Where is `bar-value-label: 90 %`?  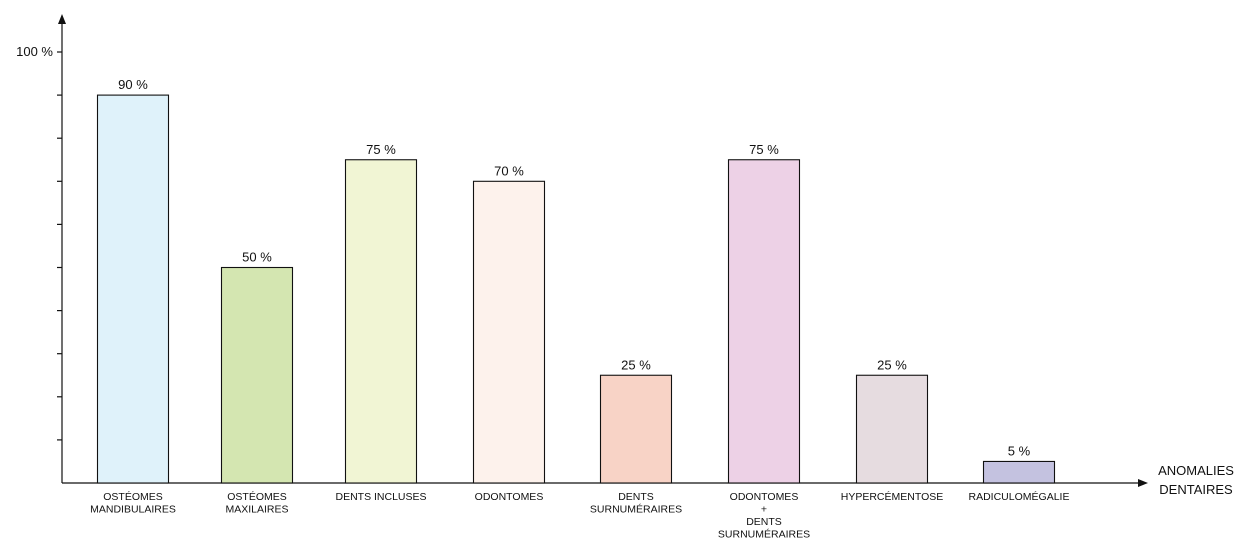 bar-value-label: 90 % is located at coordinates (133, 84).